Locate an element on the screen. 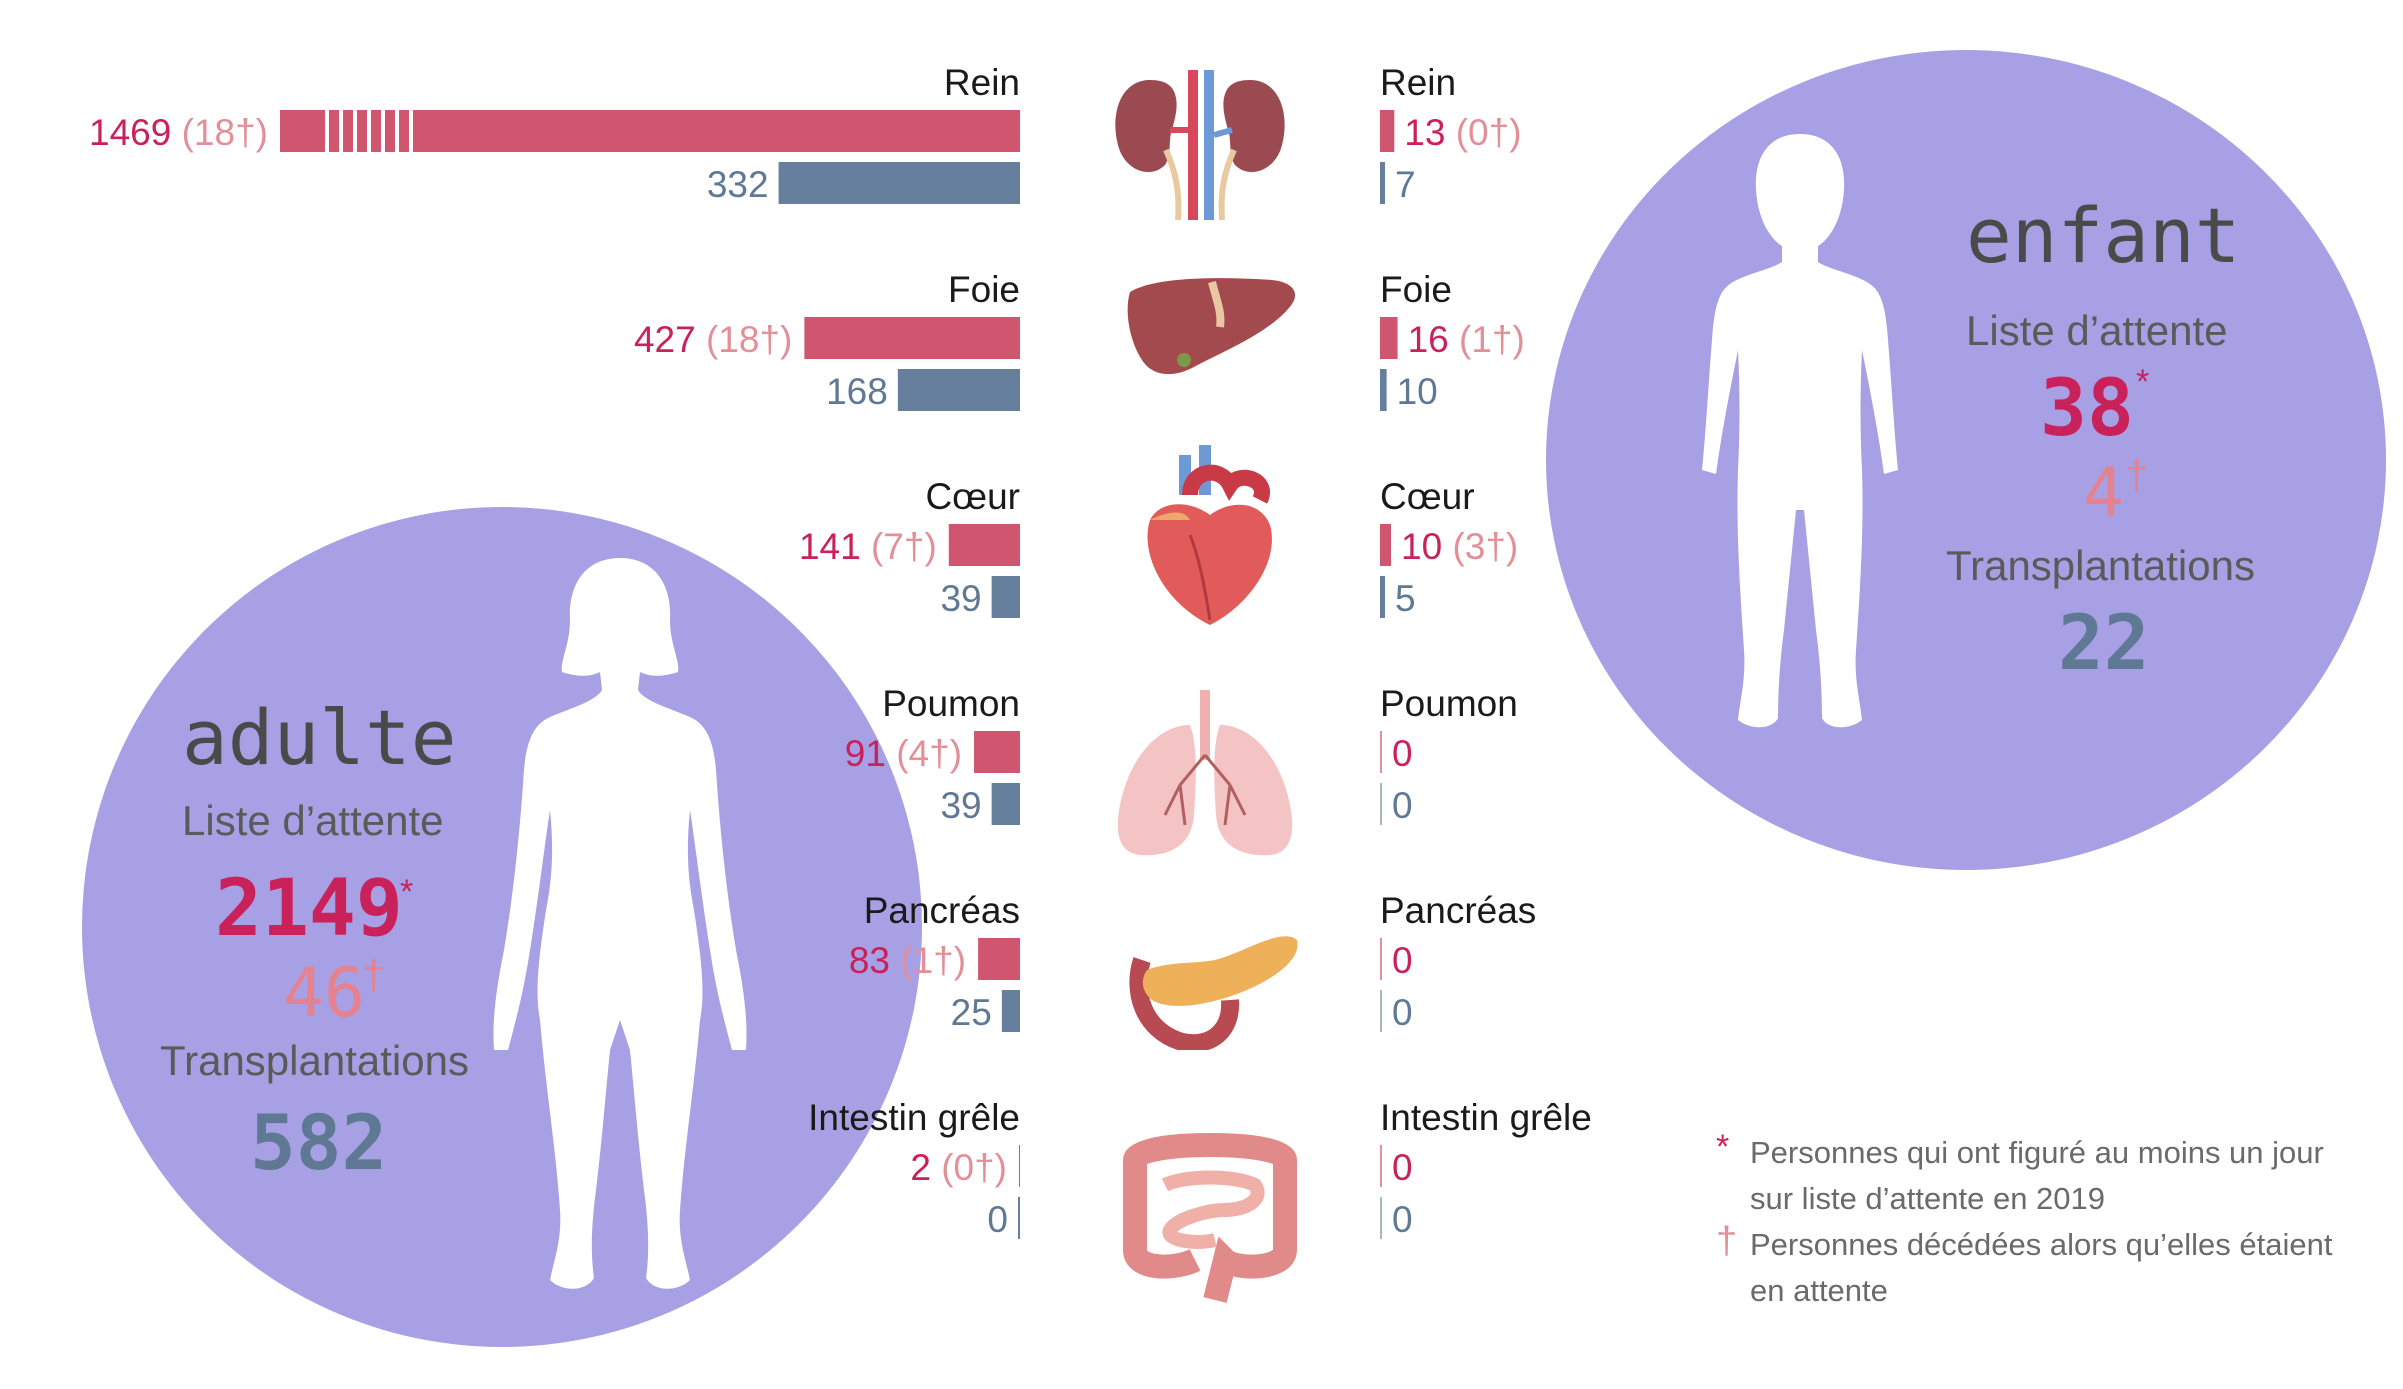 This screenshot has width=2403, height=1389. adulte-dagger: † is located at coordinates (374, 975).